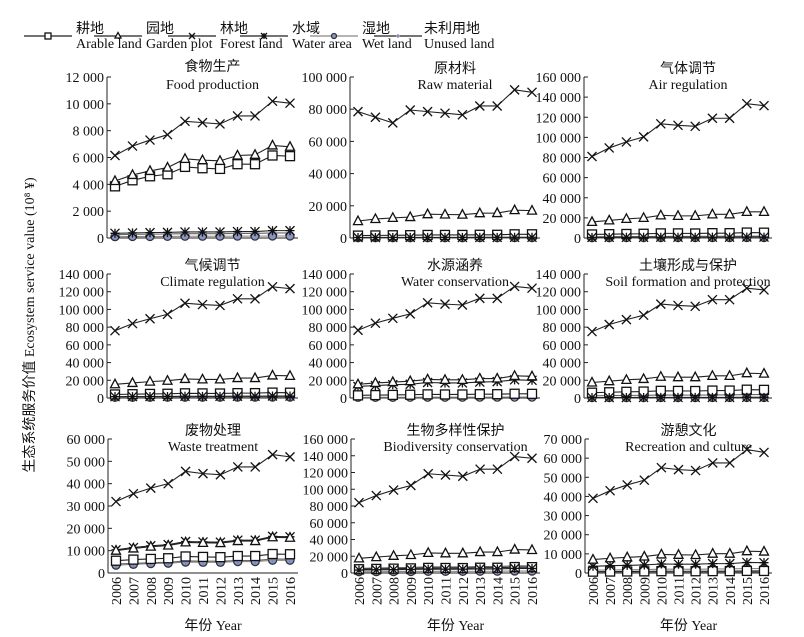 The width and height of the screenshot is (804, 637). What do you see at coordinates (89, 185) in the screenshot?
I see `y-tick-label: 4 000` at bounding box center [89, 185].